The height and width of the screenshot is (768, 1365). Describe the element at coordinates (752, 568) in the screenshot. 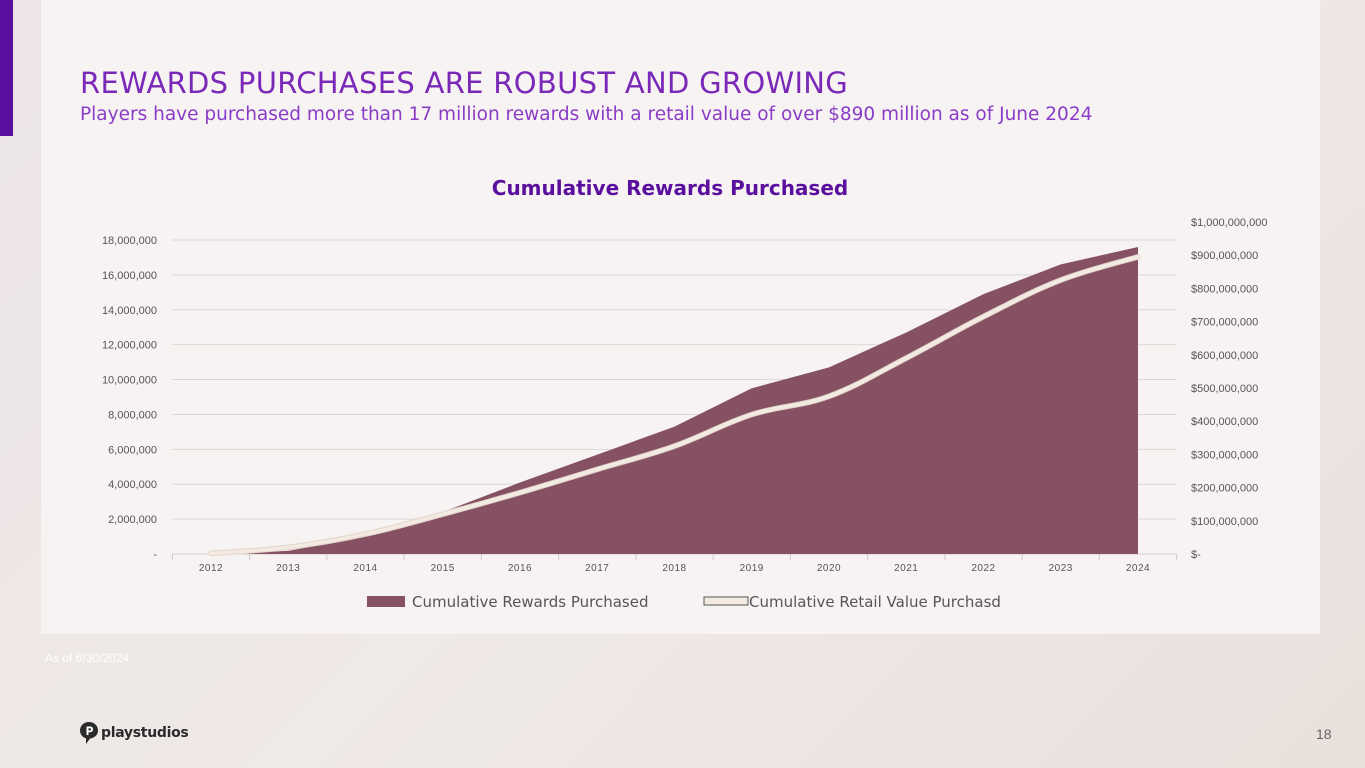

I see `x-tick-label: 2019` at that location.